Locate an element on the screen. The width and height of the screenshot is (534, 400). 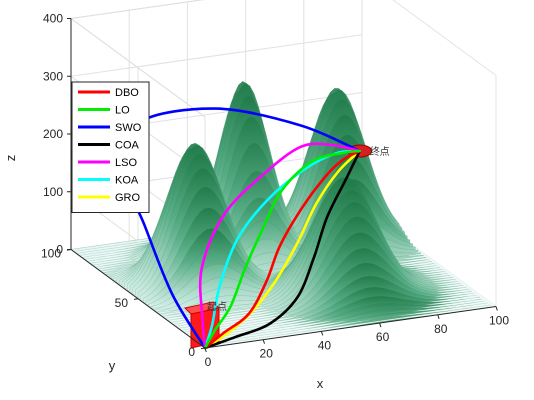
z-tick-label: 400 is located at coordinates (53, 19).